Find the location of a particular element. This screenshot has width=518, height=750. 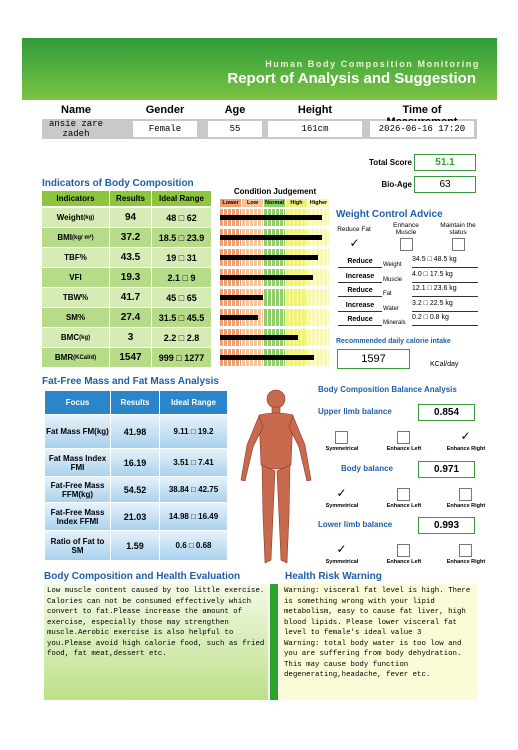

advice-item: Weight is located at coordinates (392, 265).